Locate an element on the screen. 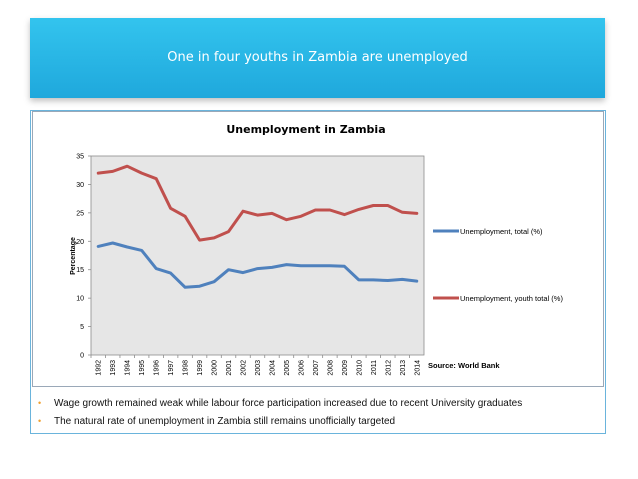  x-tick-label: 2002 is located at coordinates (244, 368).